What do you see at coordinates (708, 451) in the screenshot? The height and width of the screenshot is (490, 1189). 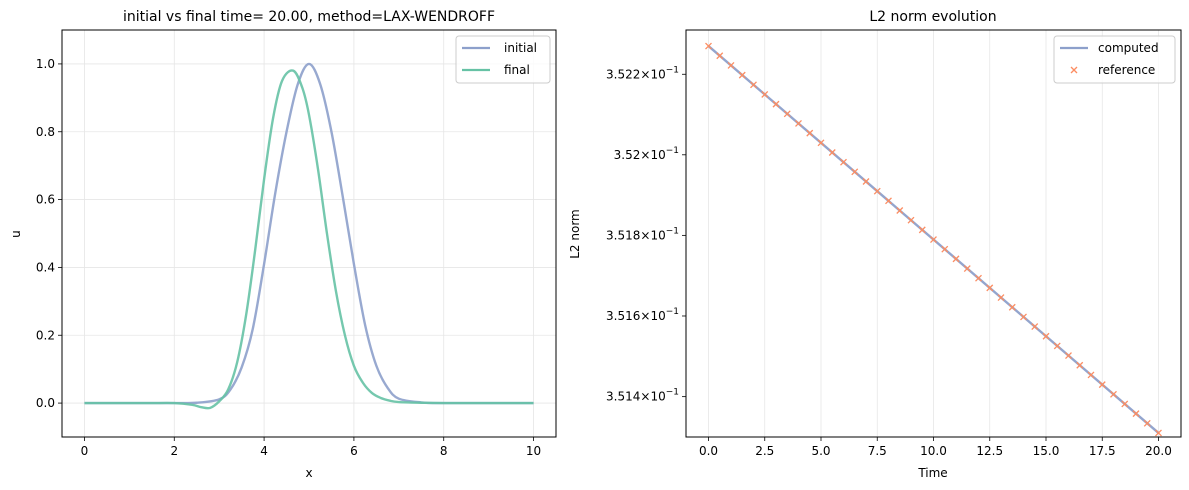 I see `right-x-tick-label: 0.0` at bounding box center [708, 451].